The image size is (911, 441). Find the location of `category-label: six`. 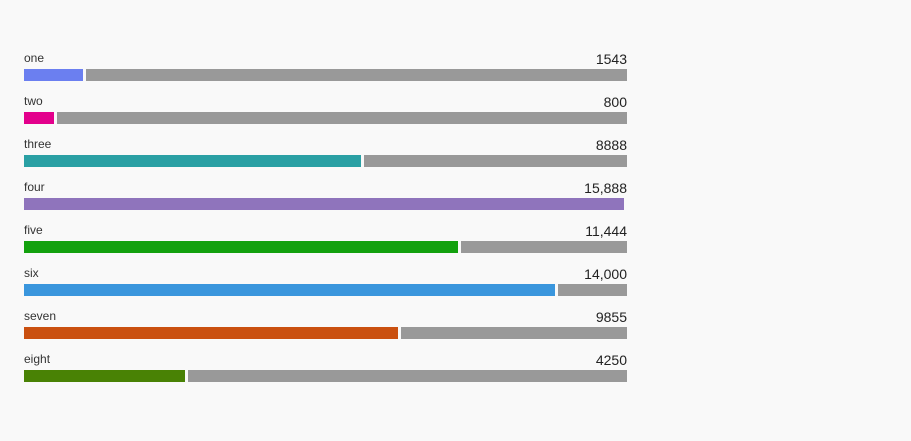

category-label: six is located at coordinates (31, 273).